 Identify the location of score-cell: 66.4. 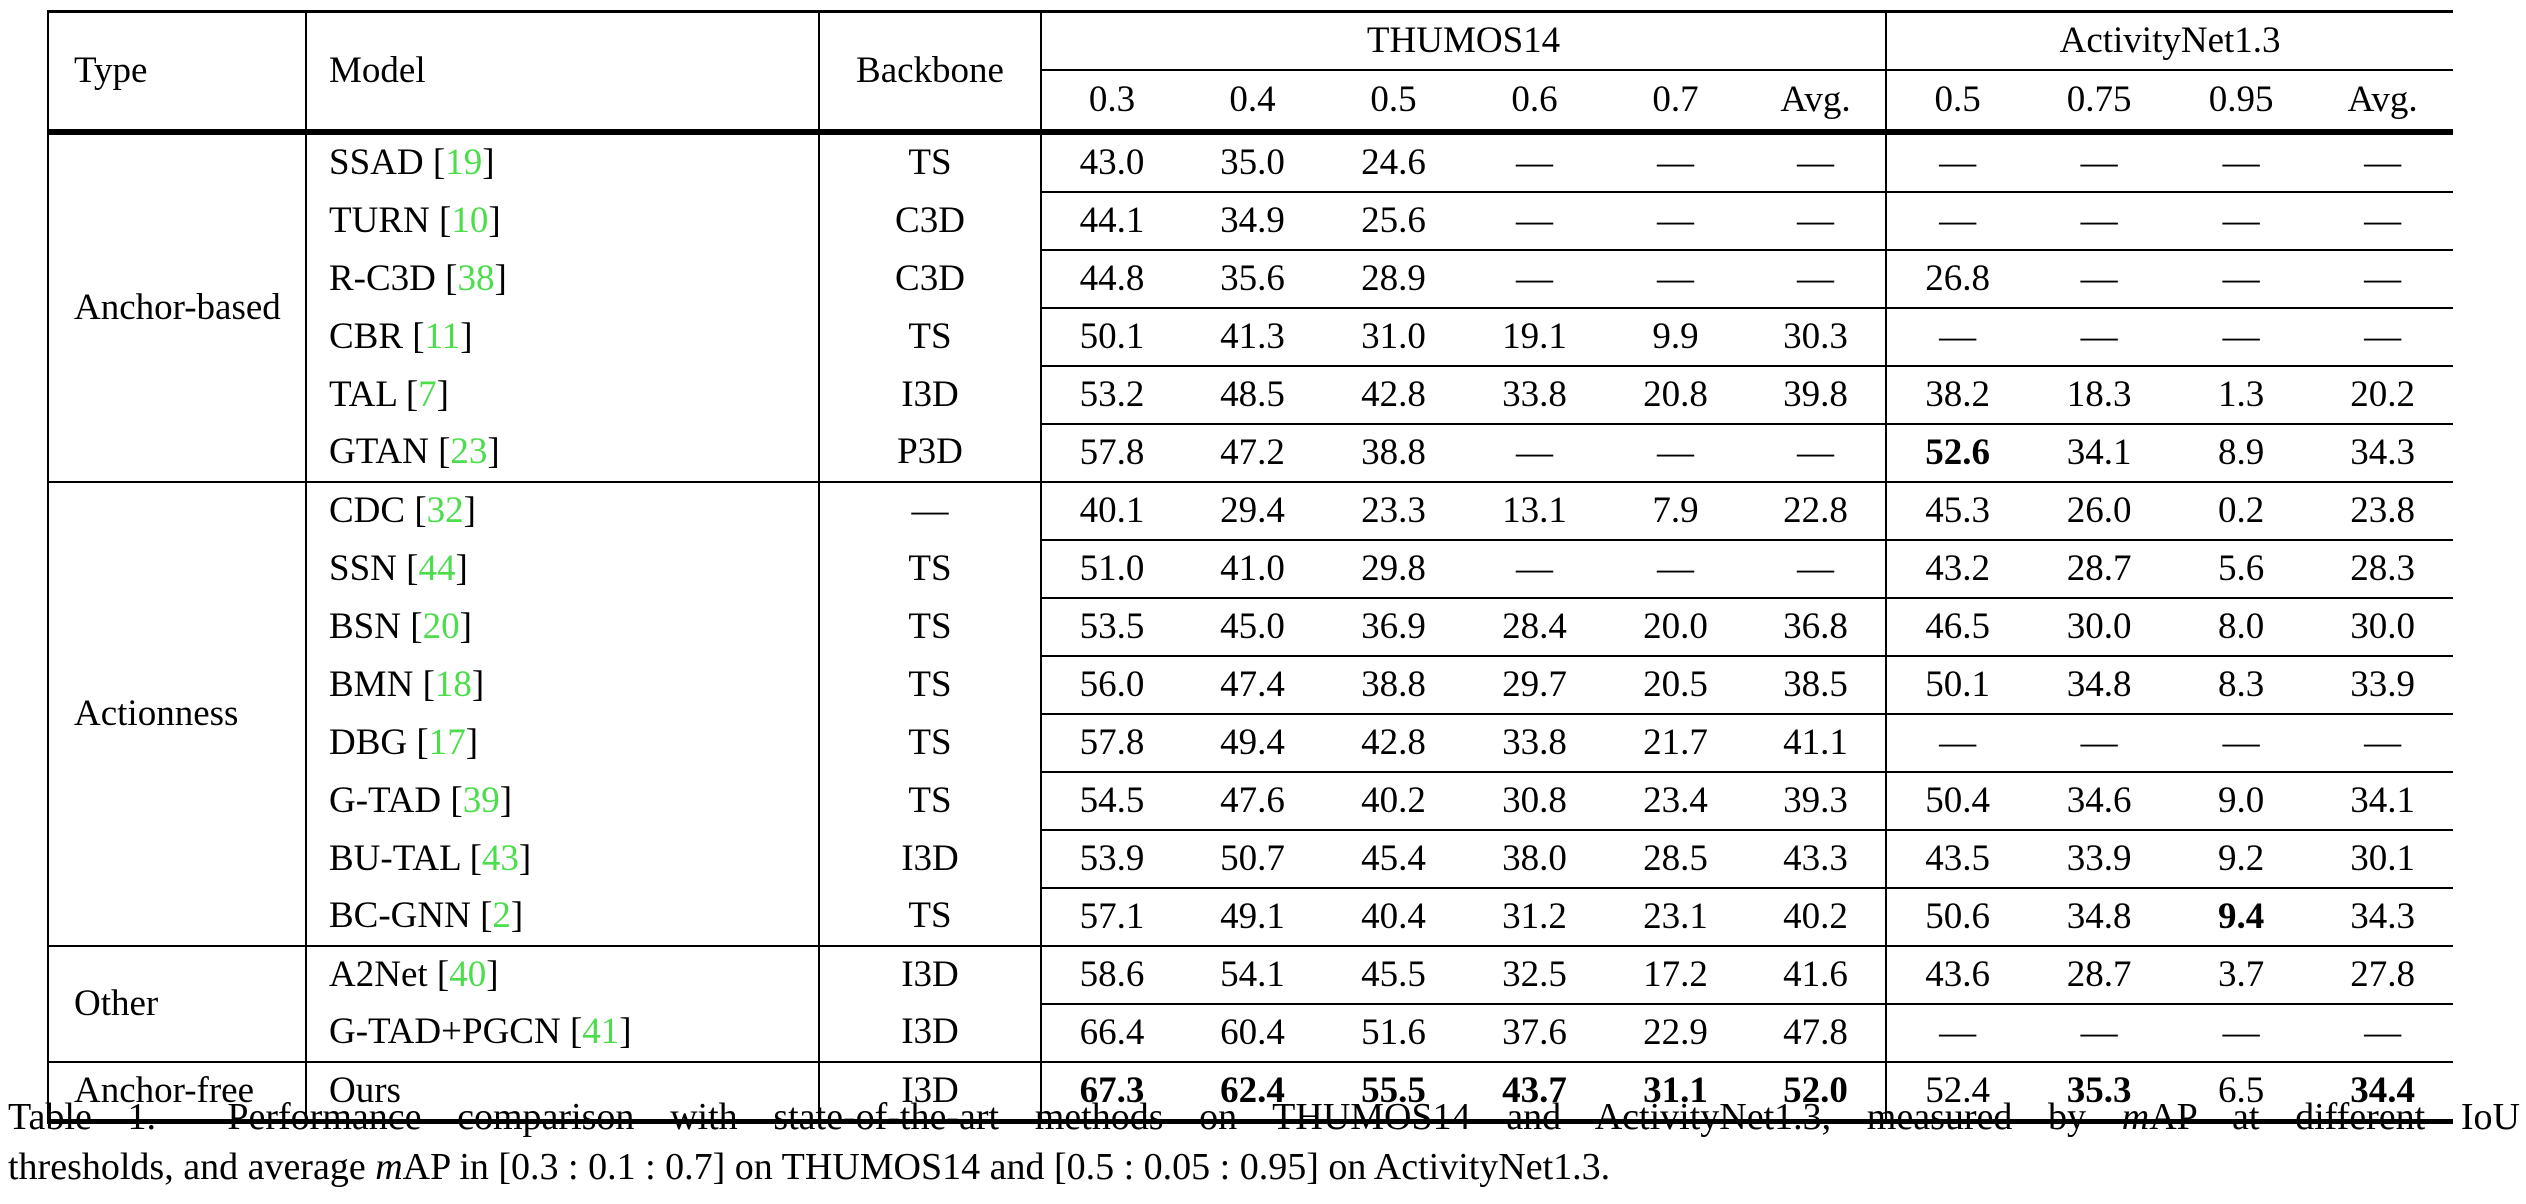
(1111, 1032).